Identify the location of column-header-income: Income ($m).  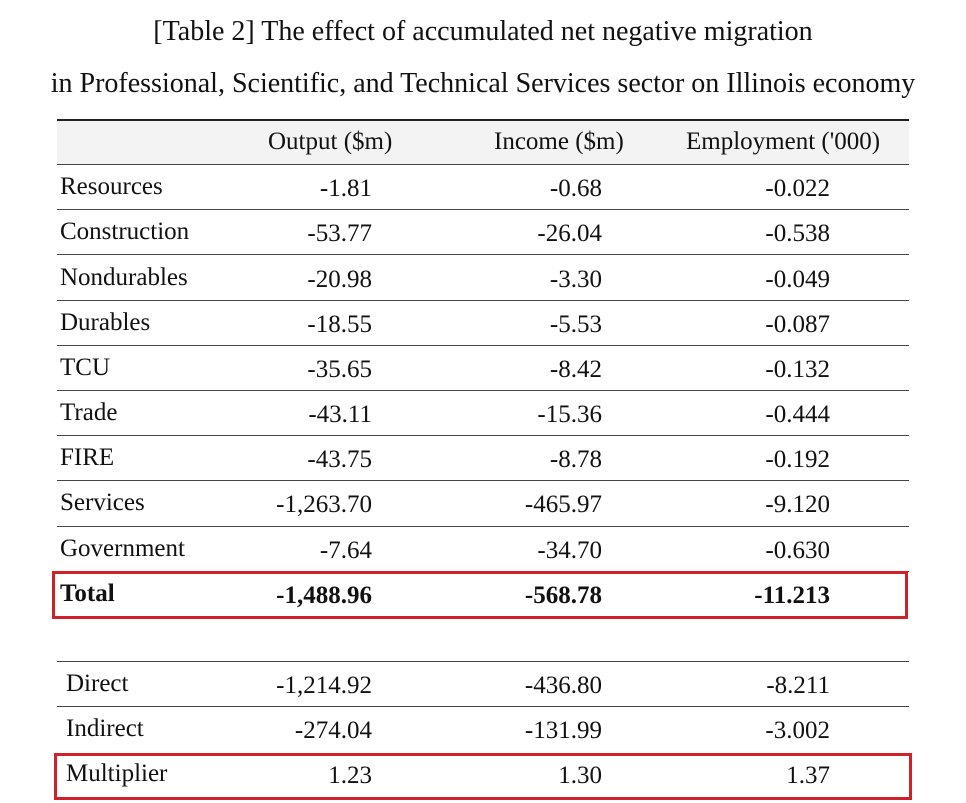
(559, 141).